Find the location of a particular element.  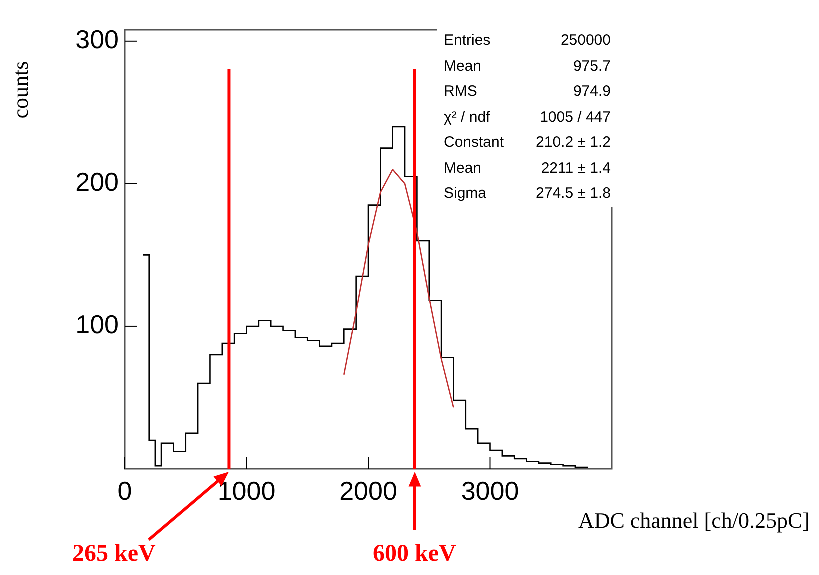

annotation: 2211 ± 1.4 is located at coordinates (576, 168).